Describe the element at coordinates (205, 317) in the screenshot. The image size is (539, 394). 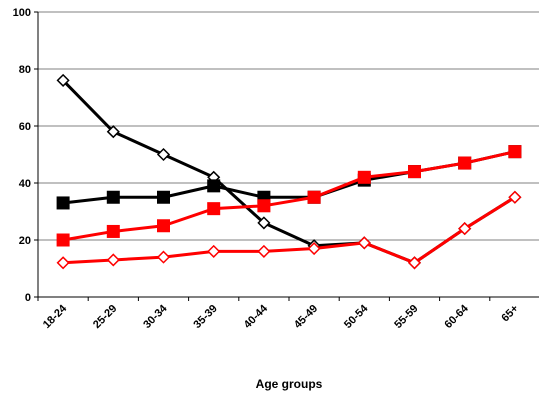
I see `x-tick-label: 35-39` at that location.